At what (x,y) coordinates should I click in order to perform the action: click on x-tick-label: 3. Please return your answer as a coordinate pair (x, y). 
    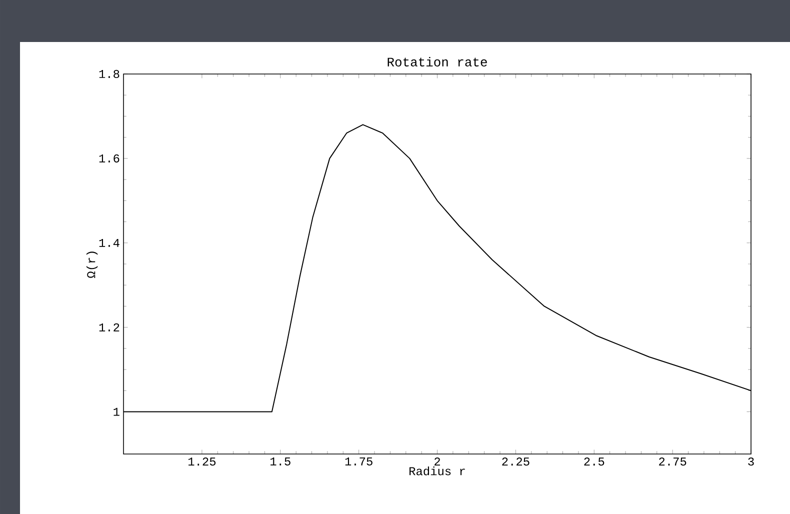
    Looking at the image, I should click on (751, 462).